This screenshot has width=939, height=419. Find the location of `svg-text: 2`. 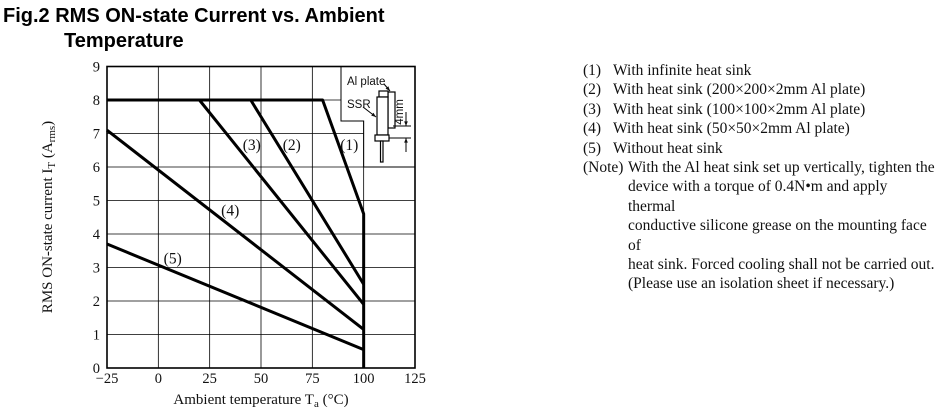

svg-text: 2 is located at coordinates (96, 302).